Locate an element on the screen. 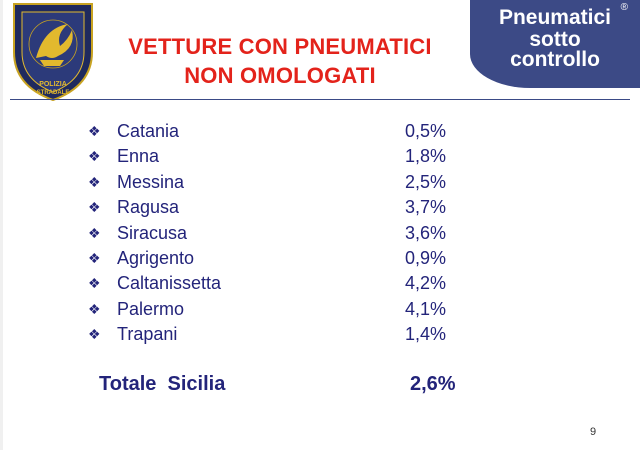 The height and width of the screenshot is (450, 640). province-name: Ragusa is located at coordinates (148, 207).